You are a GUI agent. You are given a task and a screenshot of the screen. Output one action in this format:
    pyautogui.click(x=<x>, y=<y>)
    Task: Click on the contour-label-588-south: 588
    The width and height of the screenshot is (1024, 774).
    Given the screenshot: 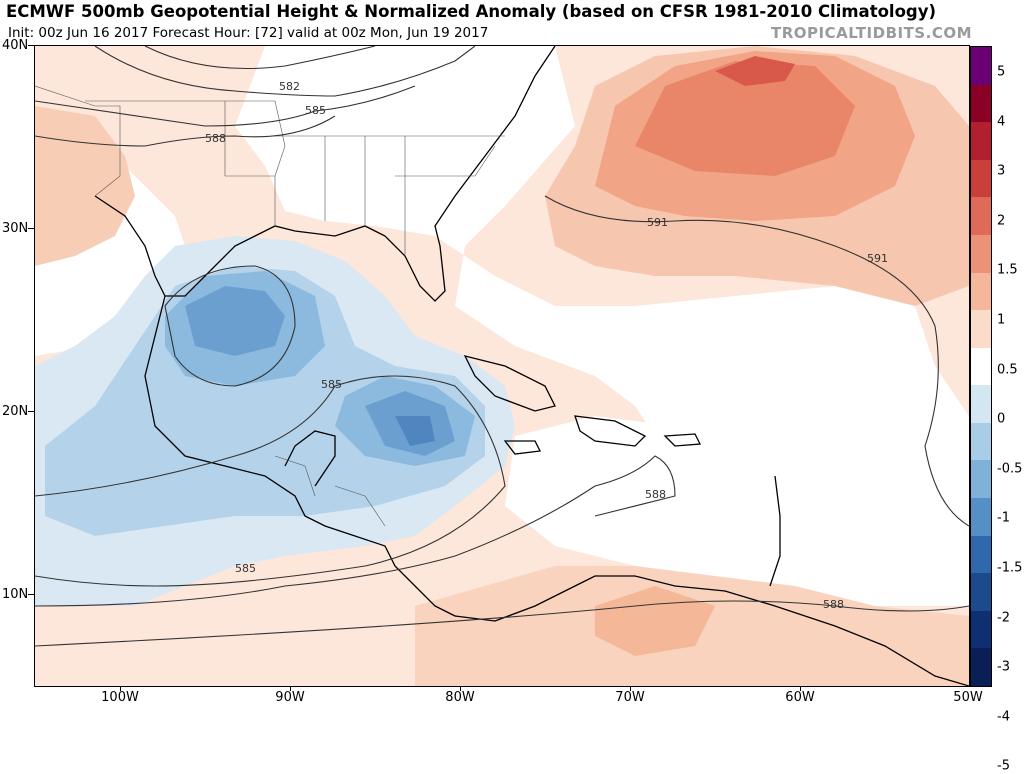 What is the action you would take?
    pyautogui.click(x=833, y=604)
    